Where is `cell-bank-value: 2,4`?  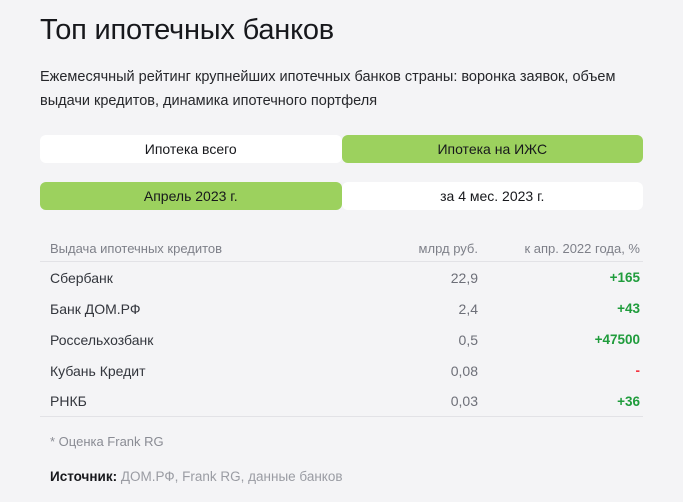 cell-bank-value: 2,4 is located at coordinates (468, 308).